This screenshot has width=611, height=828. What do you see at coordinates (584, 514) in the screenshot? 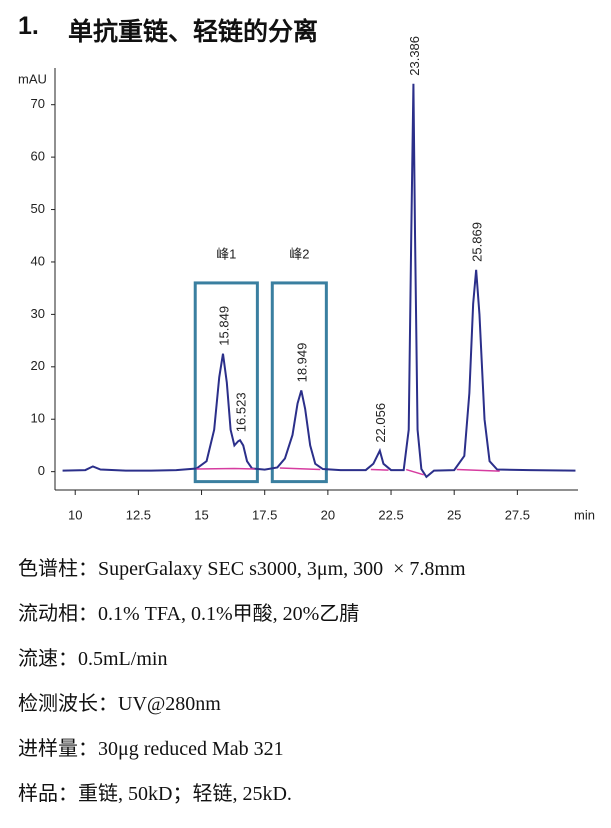
I see `x-axis-label: min` at bounding box center [584, 514].